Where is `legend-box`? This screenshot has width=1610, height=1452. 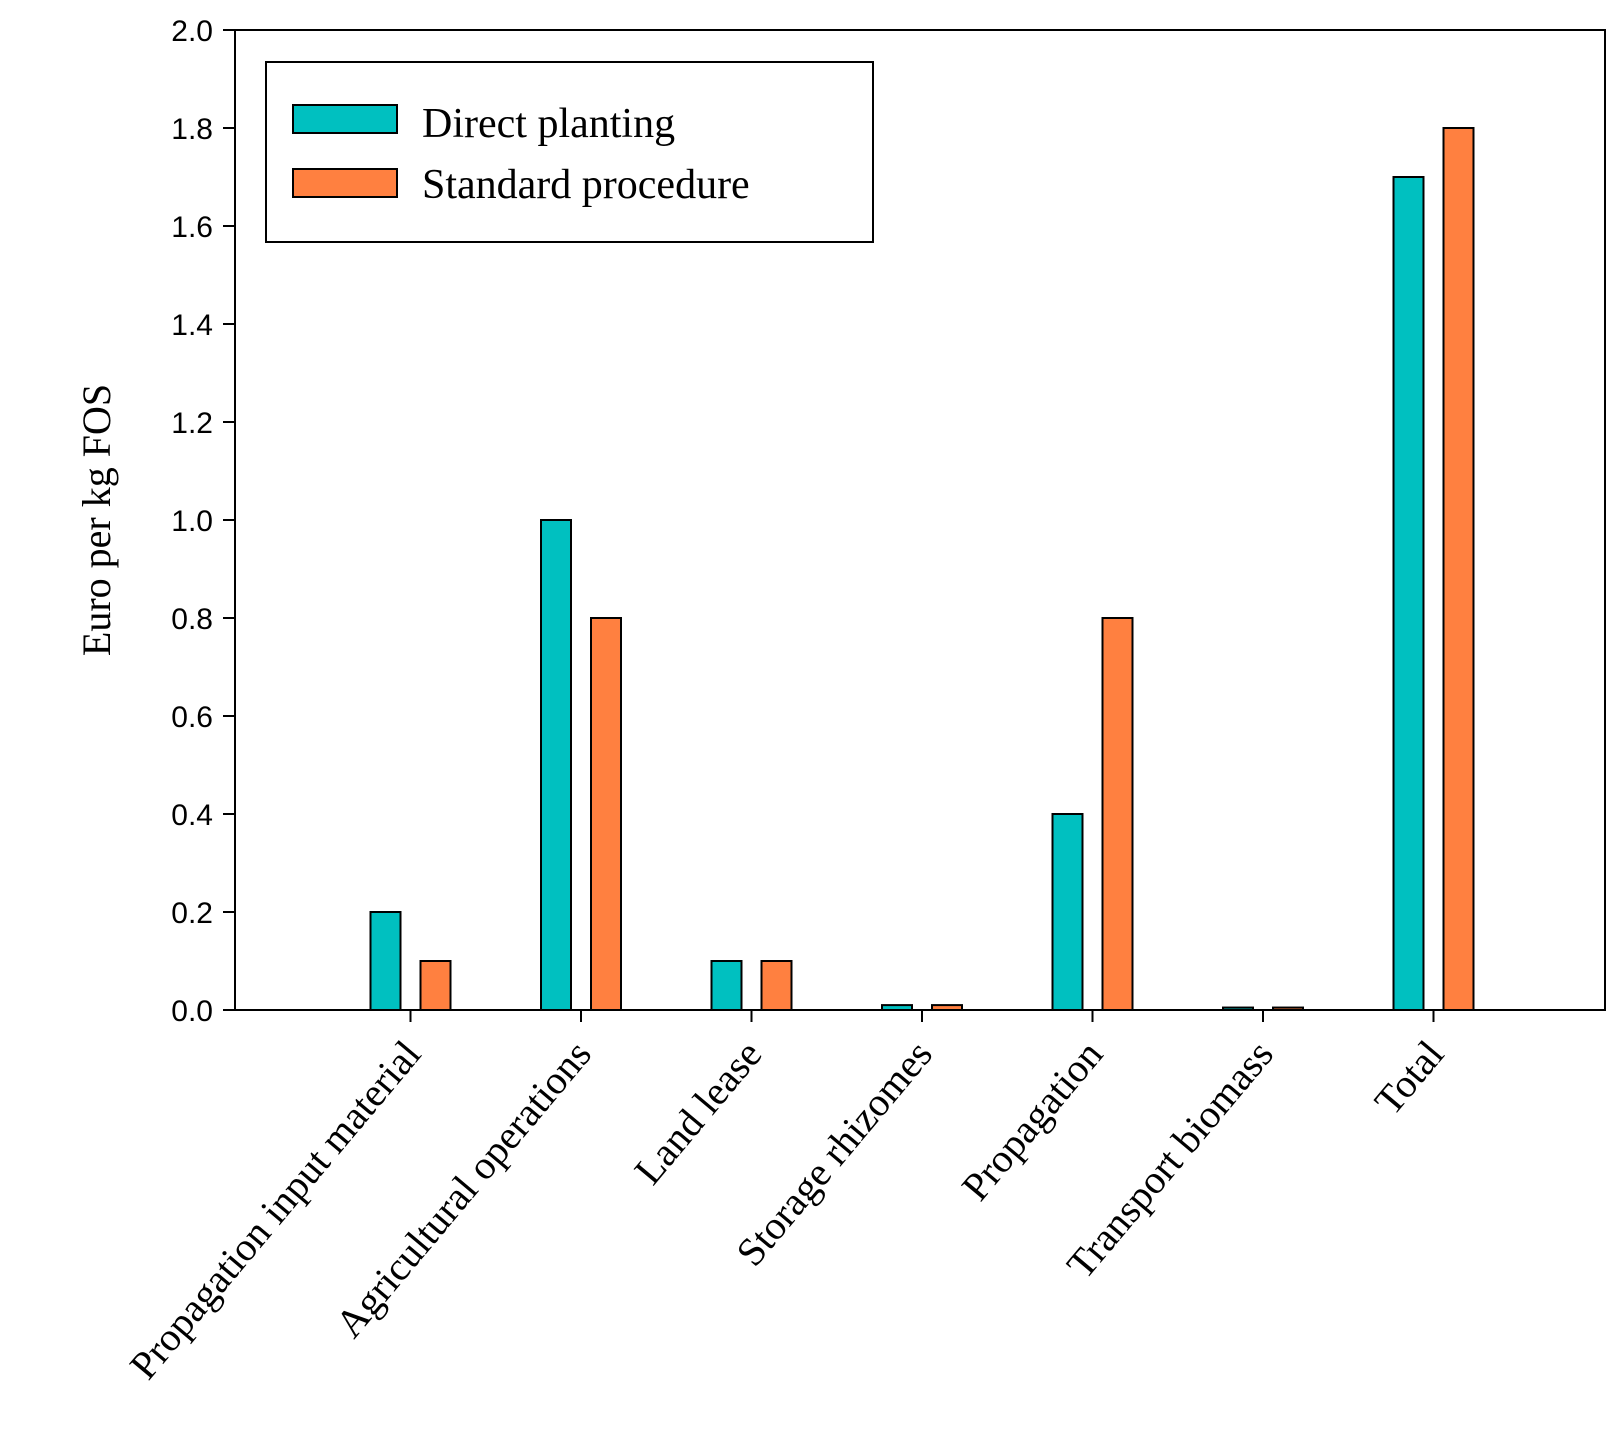
legend-box is located at coordinates (569, 152).